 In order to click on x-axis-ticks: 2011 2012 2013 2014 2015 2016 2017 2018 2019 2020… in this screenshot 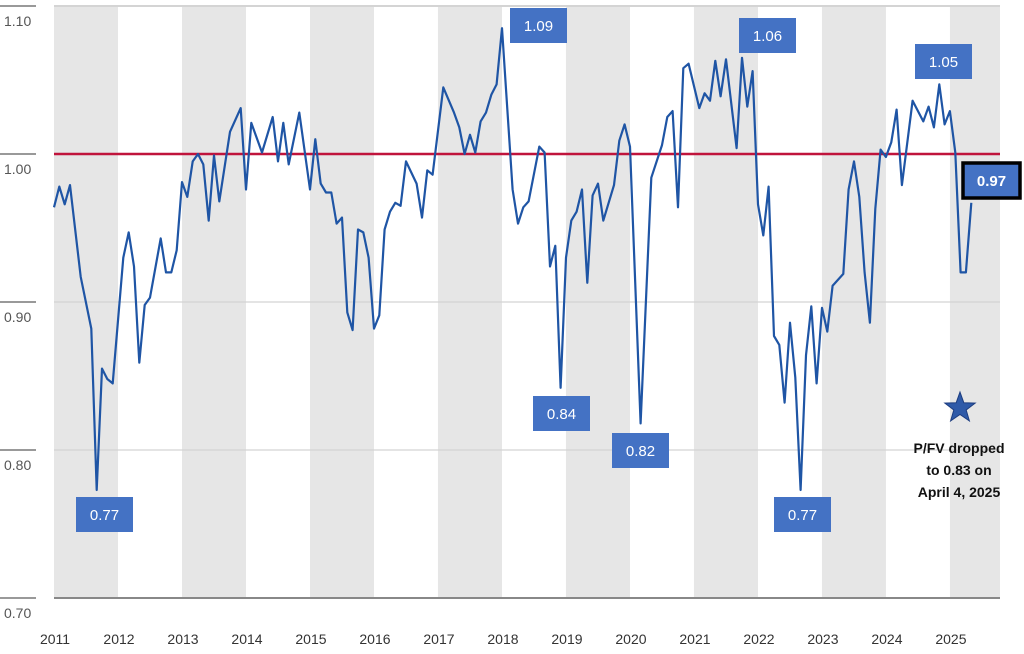, I will do `click(503, 639)`.